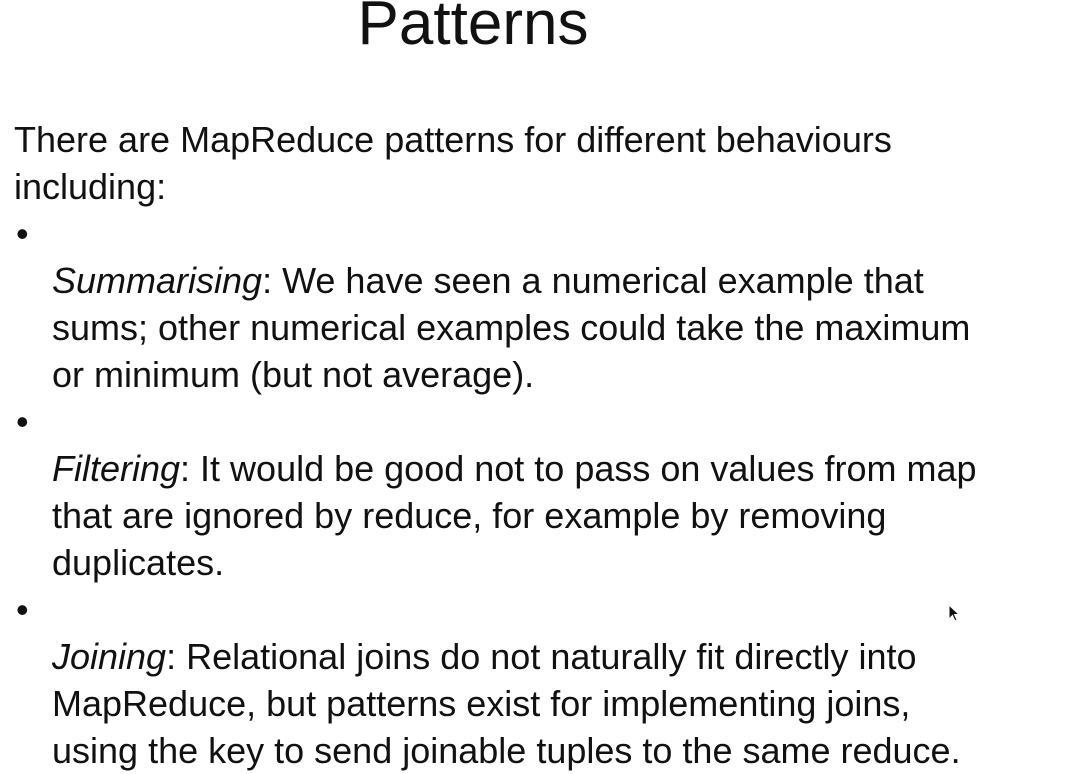 This screenshot has width=1088, height=774. I want to click on mouse-pointer-icon, so click(954, 613).